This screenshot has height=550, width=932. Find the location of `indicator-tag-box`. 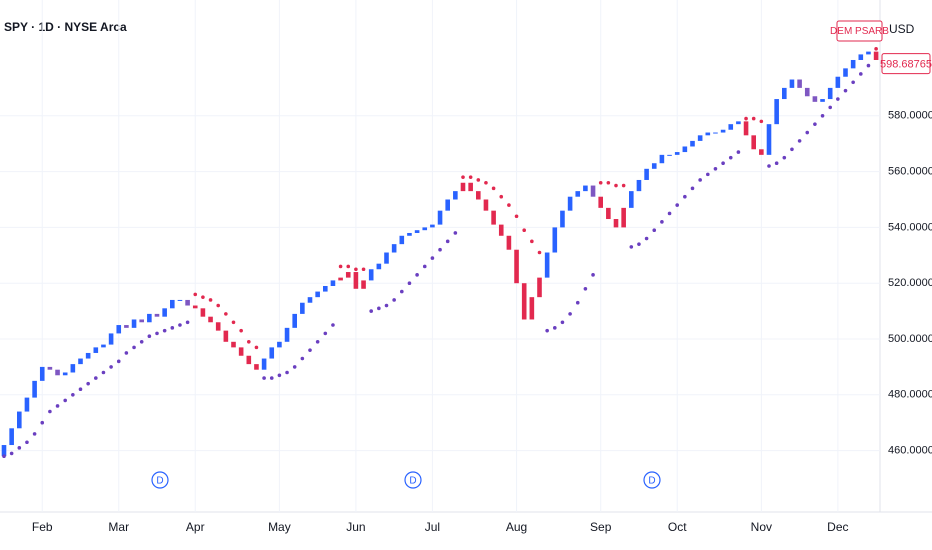

indicator-tag-box is located at coordinates (859, 31).